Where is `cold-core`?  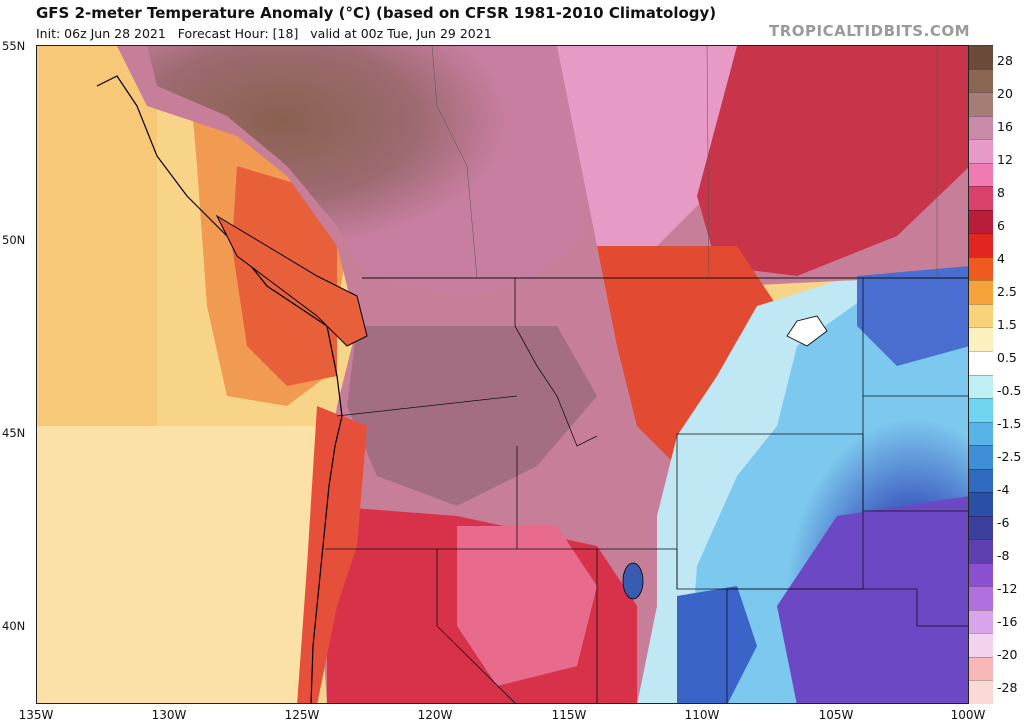 cold-core is located at coordinates (872, 599).